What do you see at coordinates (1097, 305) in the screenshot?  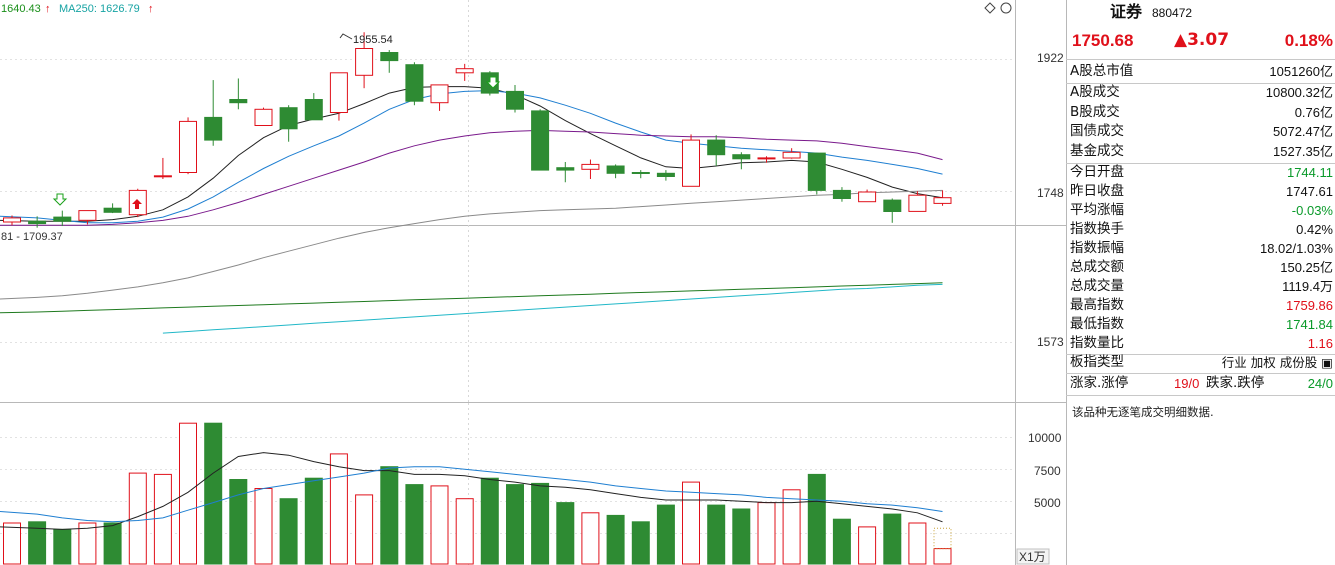 I see `stat-label: 最高指数` at bounding box center [1097, 305].